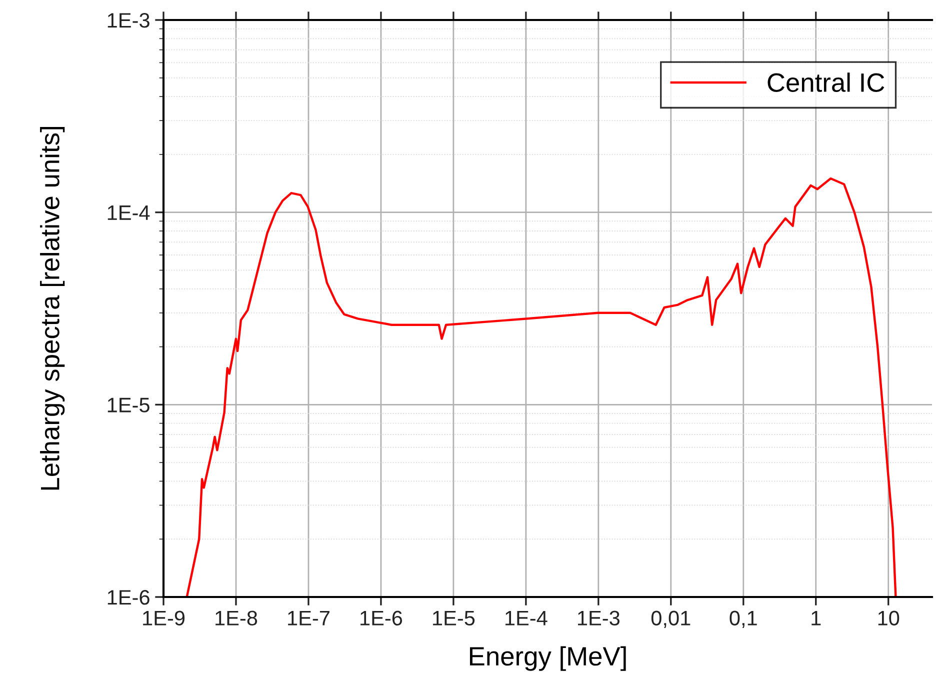 This screenshot has width=936, height=692. What do you see at coordinates (527, 618) in the screenshot?
I see `x-tick-label: 1E-4` at bounding box center [527, 618].